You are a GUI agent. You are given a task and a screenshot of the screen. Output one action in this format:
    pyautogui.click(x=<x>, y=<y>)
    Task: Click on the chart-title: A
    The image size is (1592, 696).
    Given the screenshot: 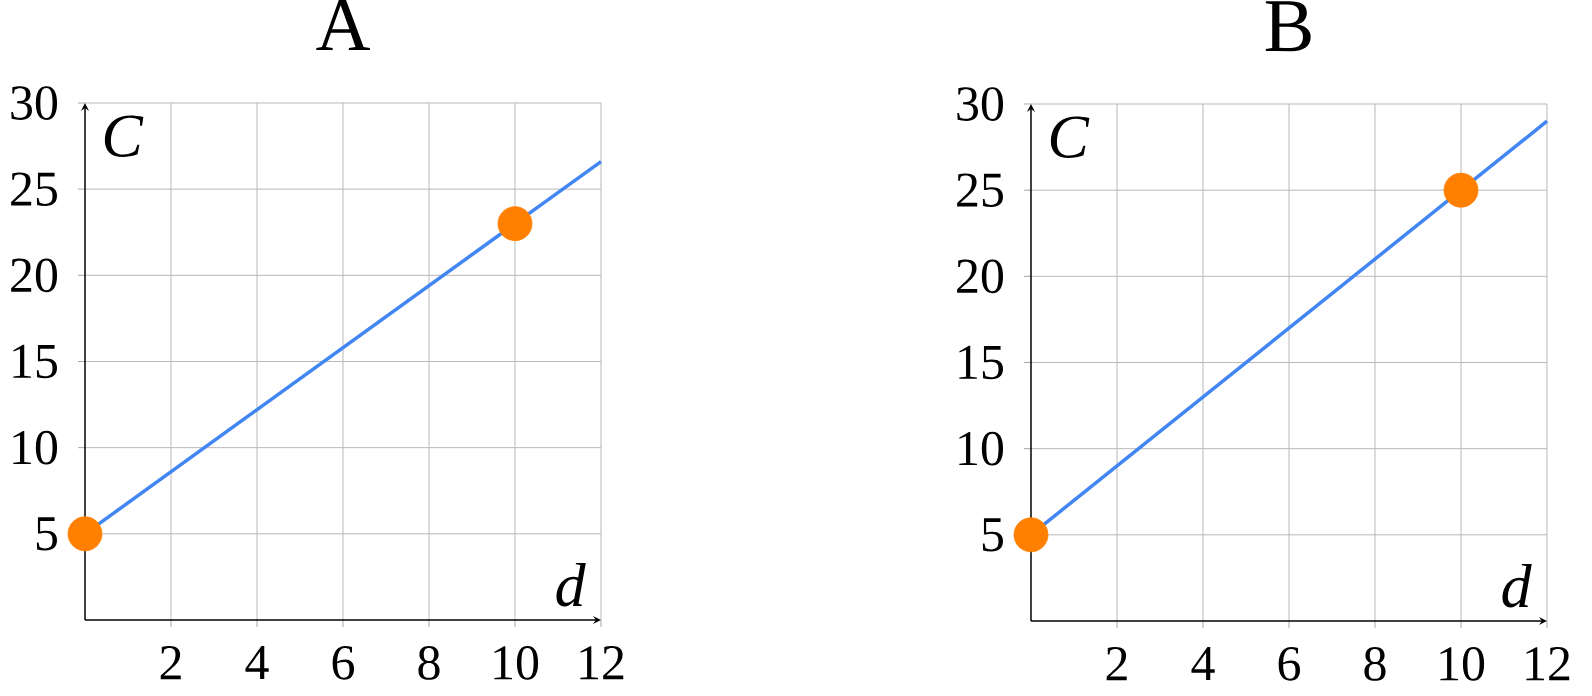 What is the action you would take?
    pyautogui.click(x=343, y=25)
    